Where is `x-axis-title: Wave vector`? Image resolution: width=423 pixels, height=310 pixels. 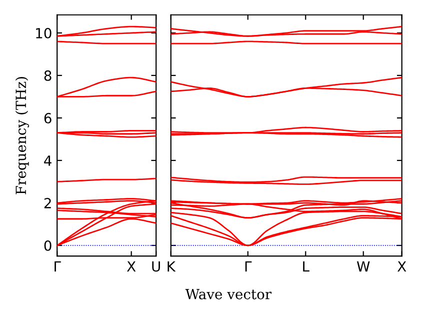
x-axis-title: Wave vector is located at coordinates (228, 294).